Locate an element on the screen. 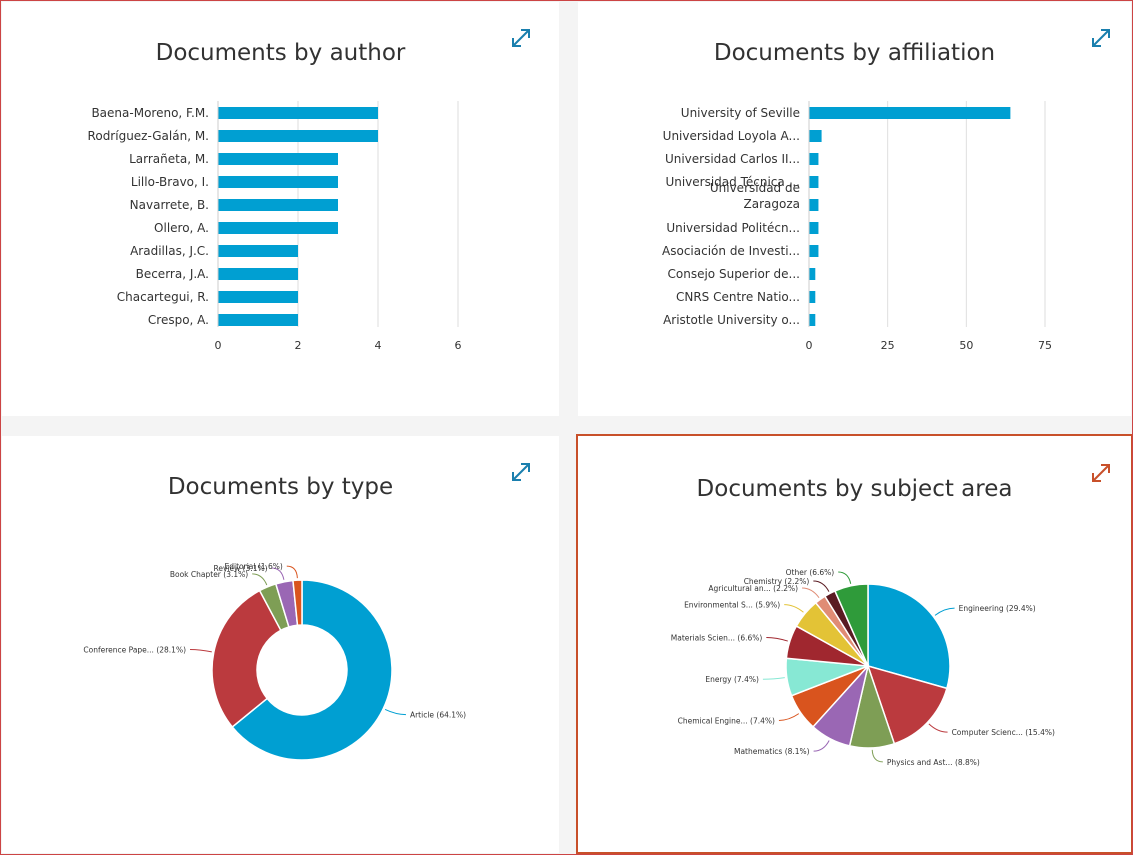 This screenshot has width=1133, height=855. category-label: Lillo-Bravo, I. is located at coordinates (170, 182).